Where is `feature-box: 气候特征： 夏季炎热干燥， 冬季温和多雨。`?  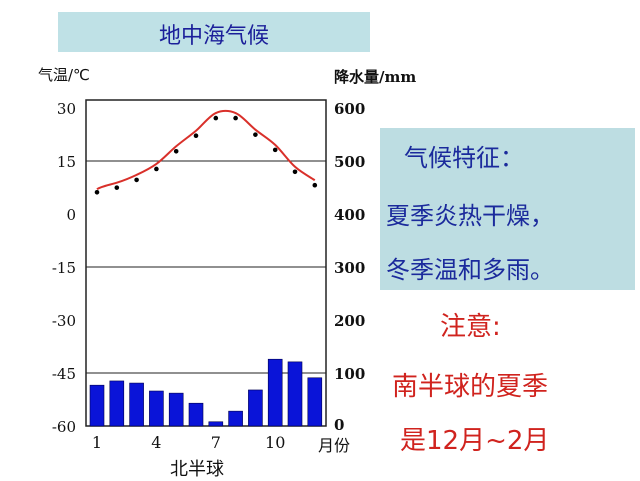 feature-box: 气候特征： 夏季炎热干燥， 冬季温和多雨。 is located at coordinates (507, 209).